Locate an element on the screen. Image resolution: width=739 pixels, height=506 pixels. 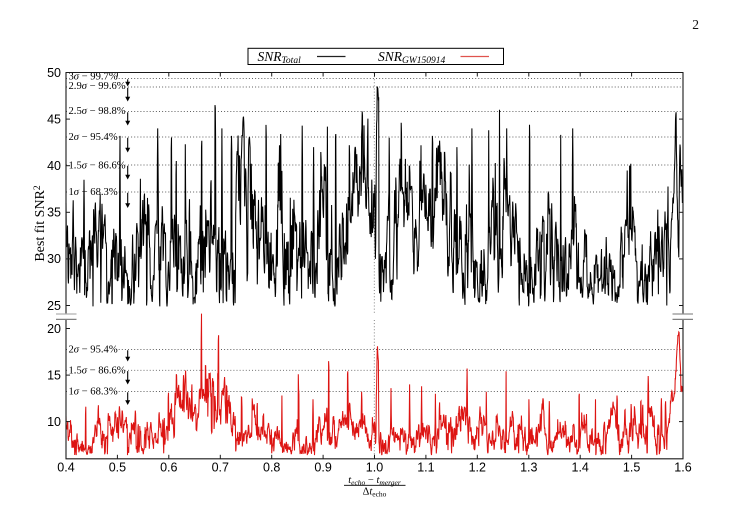
svg-text: 1.0 is located at coordinates (374, 468).